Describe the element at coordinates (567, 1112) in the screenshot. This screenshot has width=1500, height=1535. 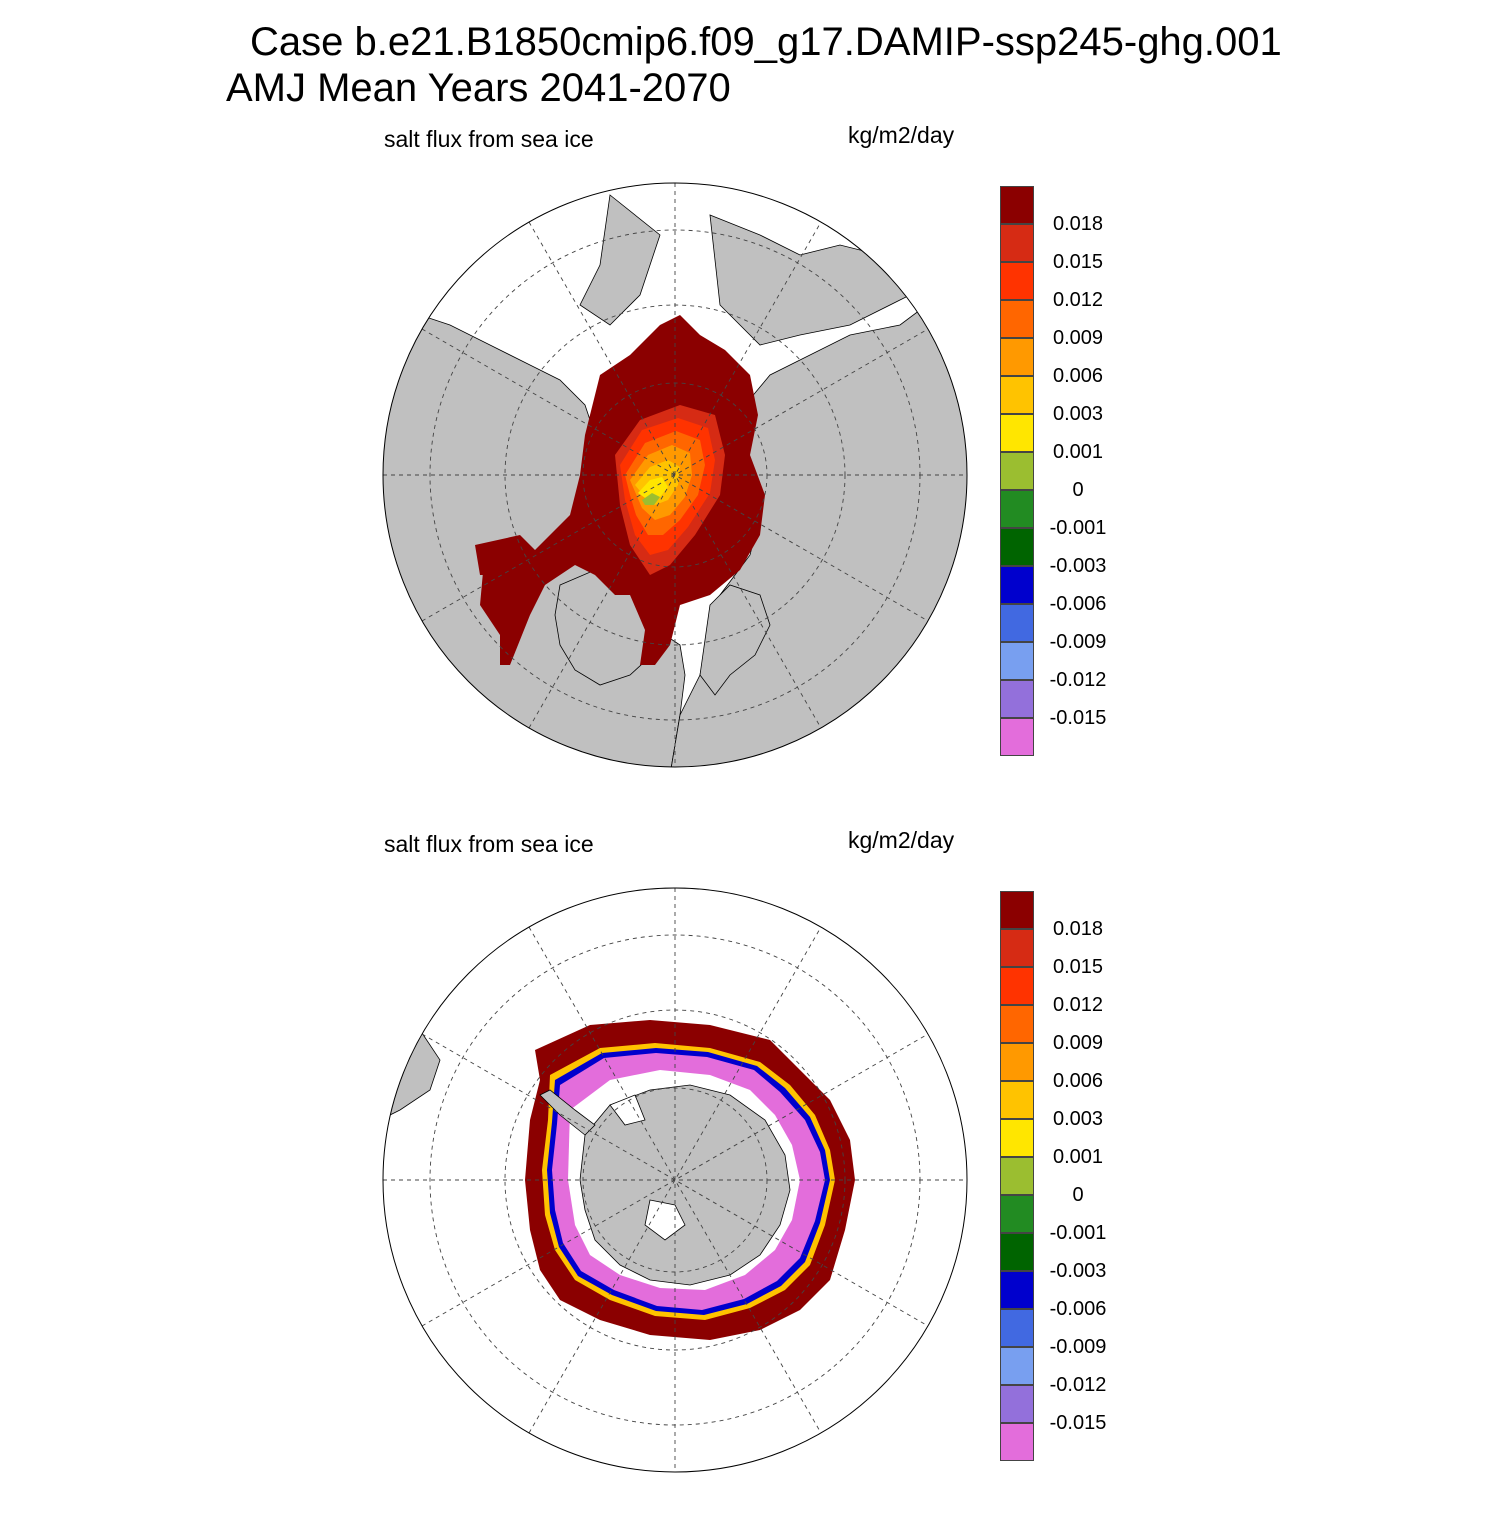
I see `land-antarctic-peninsula` at that location.